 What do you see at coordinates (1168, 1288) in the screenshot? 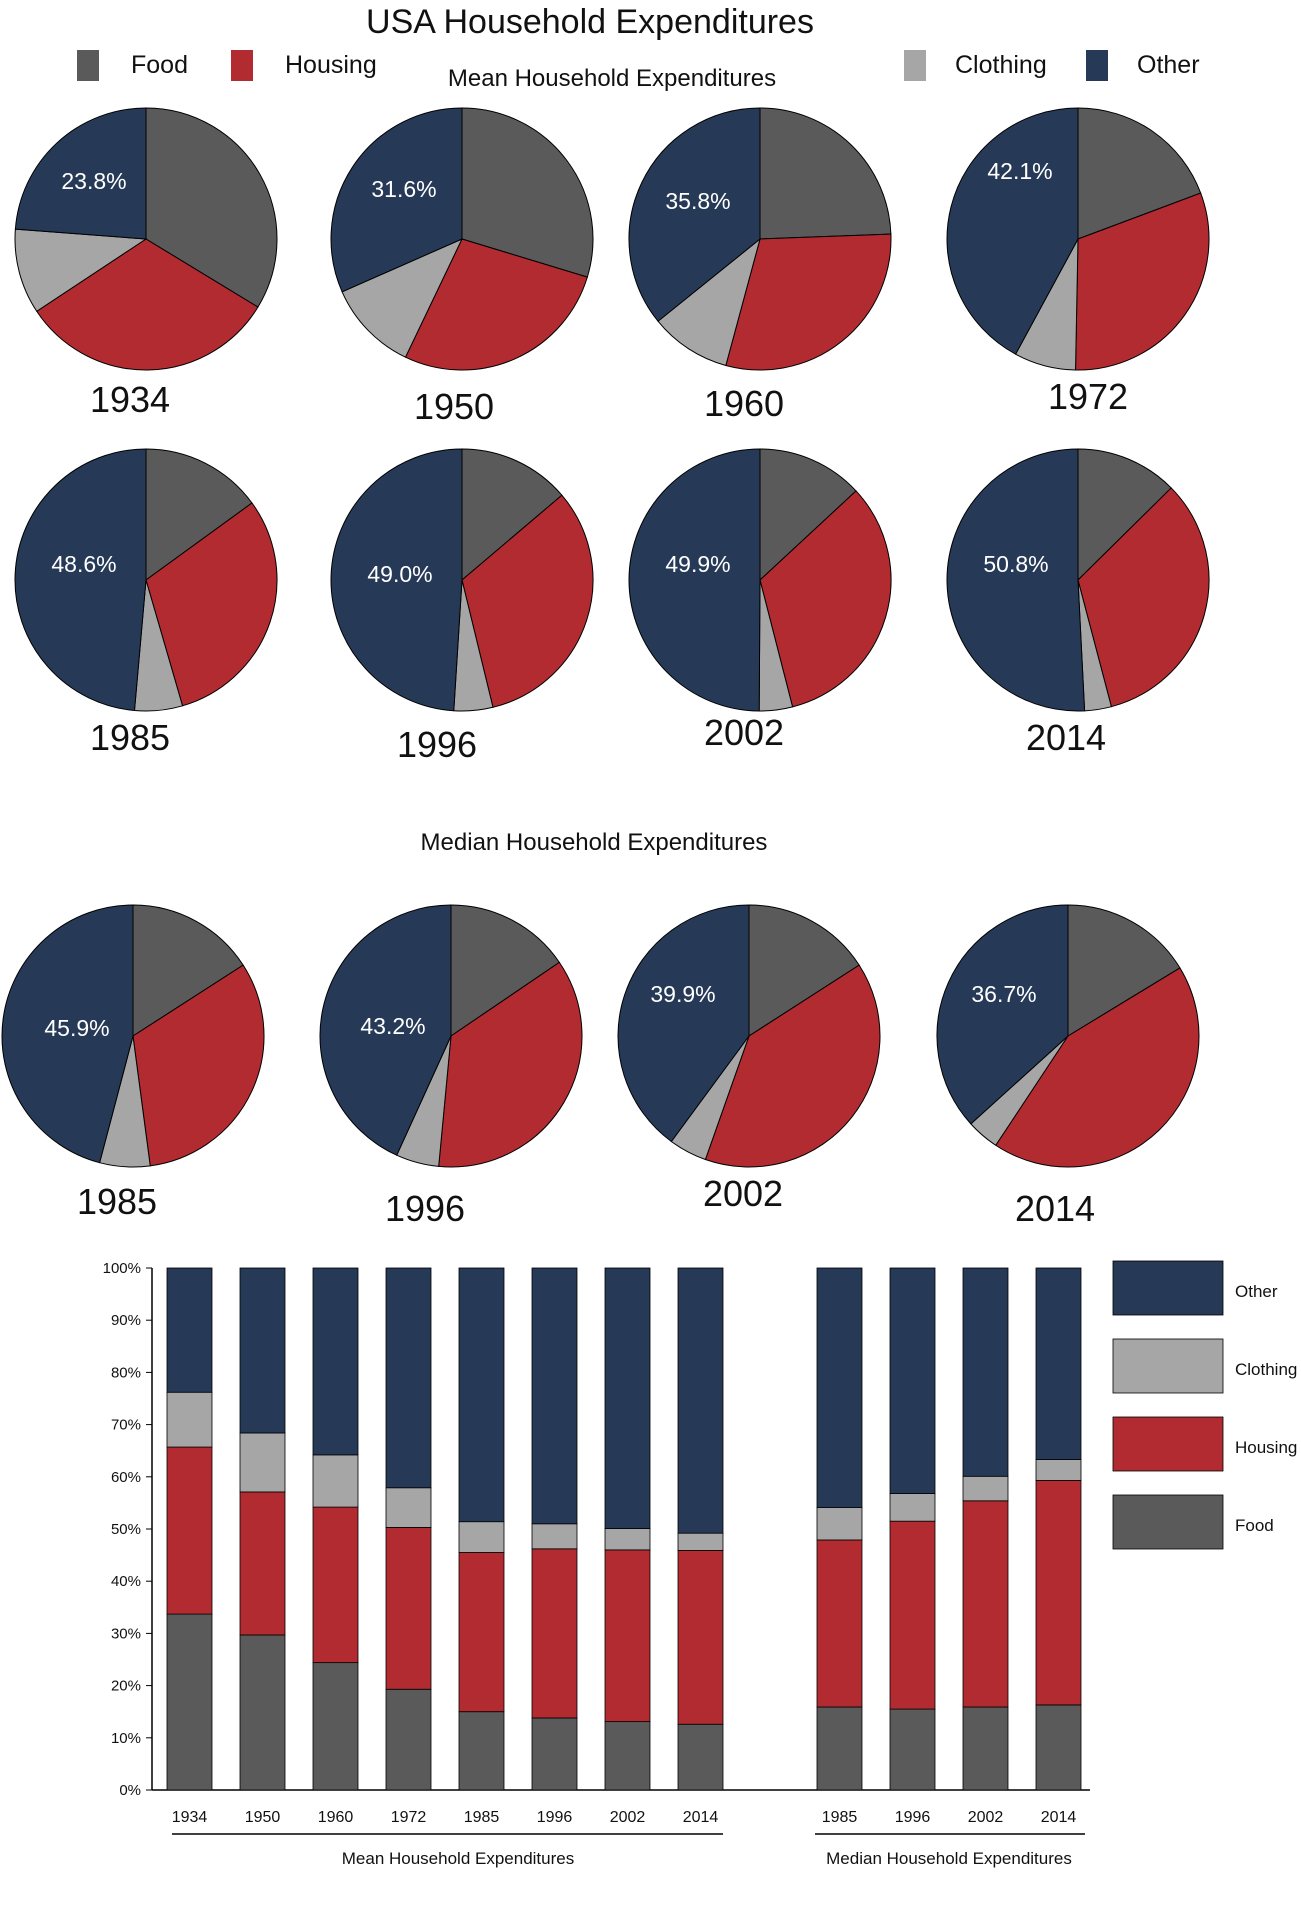
I see `bar-legend-swatch-other` at bounding box center [1168, 1288].